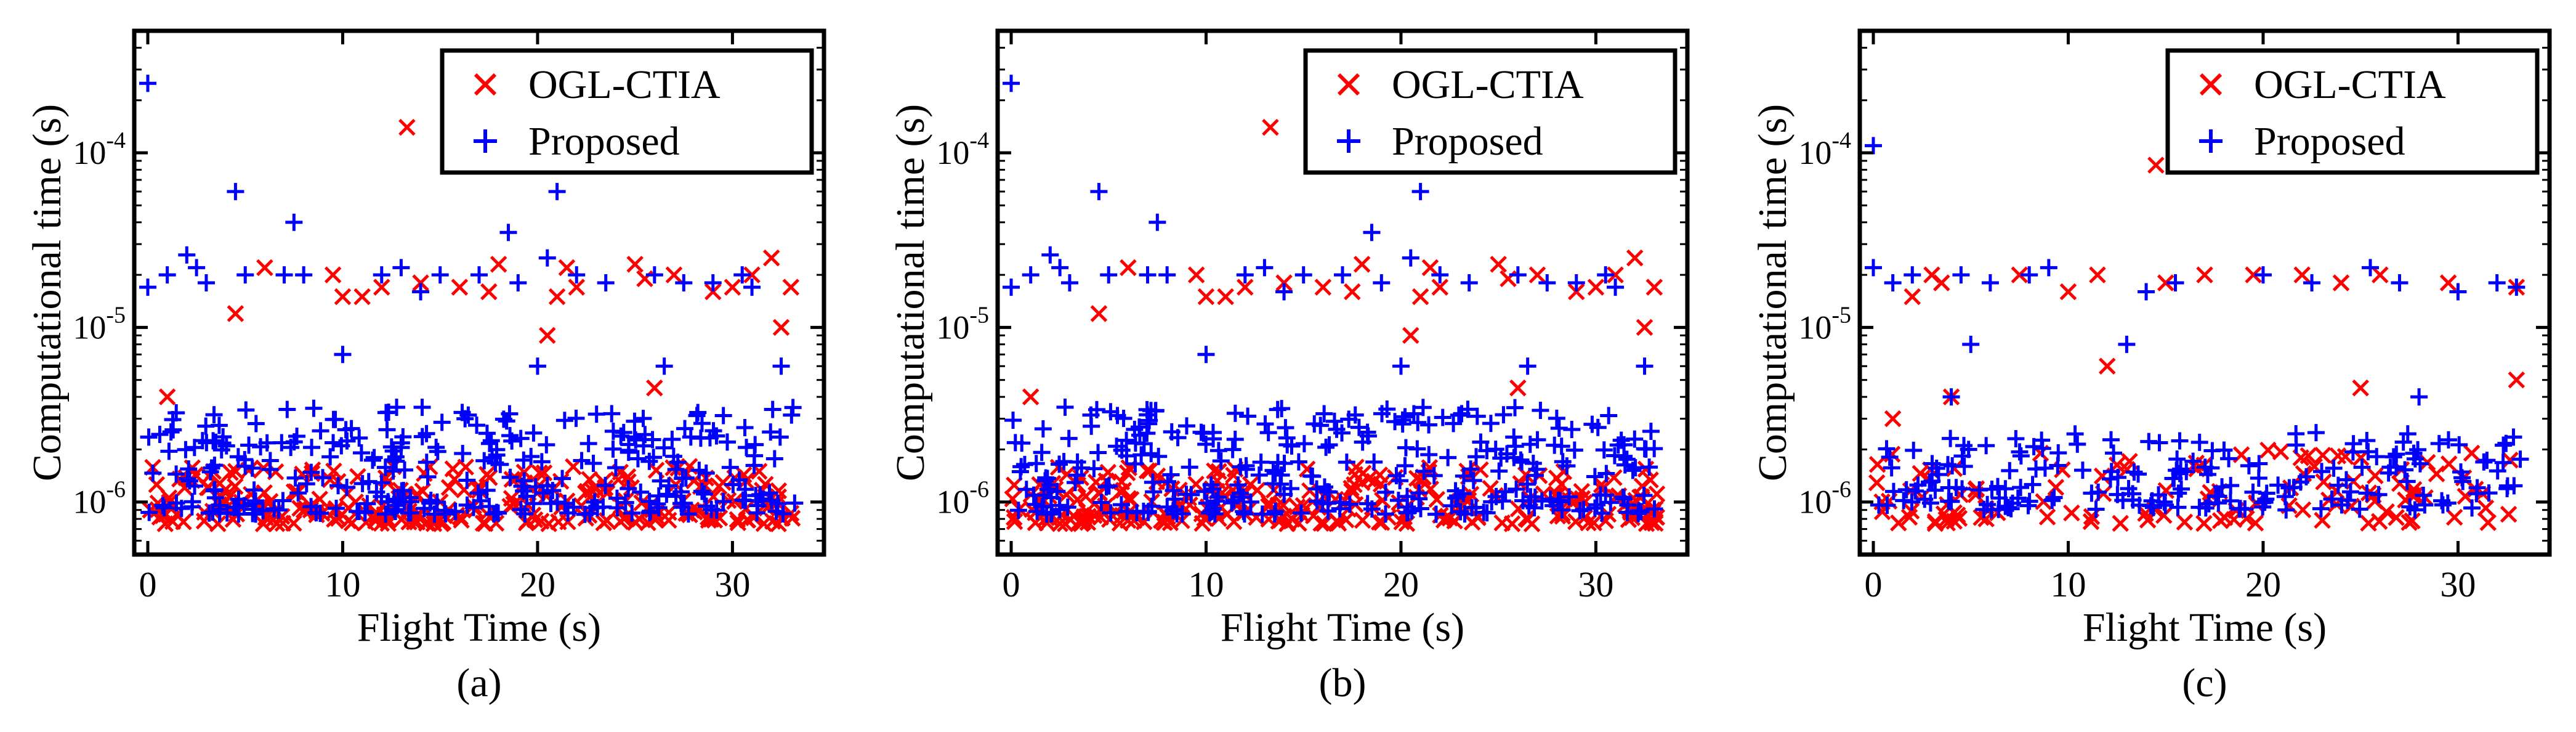 The height and width of the screenshot is (732, 2576). What do you see at coordinates (627, 111) in the screenshot?
I see `legend-box` at bounding box center [627, 111].